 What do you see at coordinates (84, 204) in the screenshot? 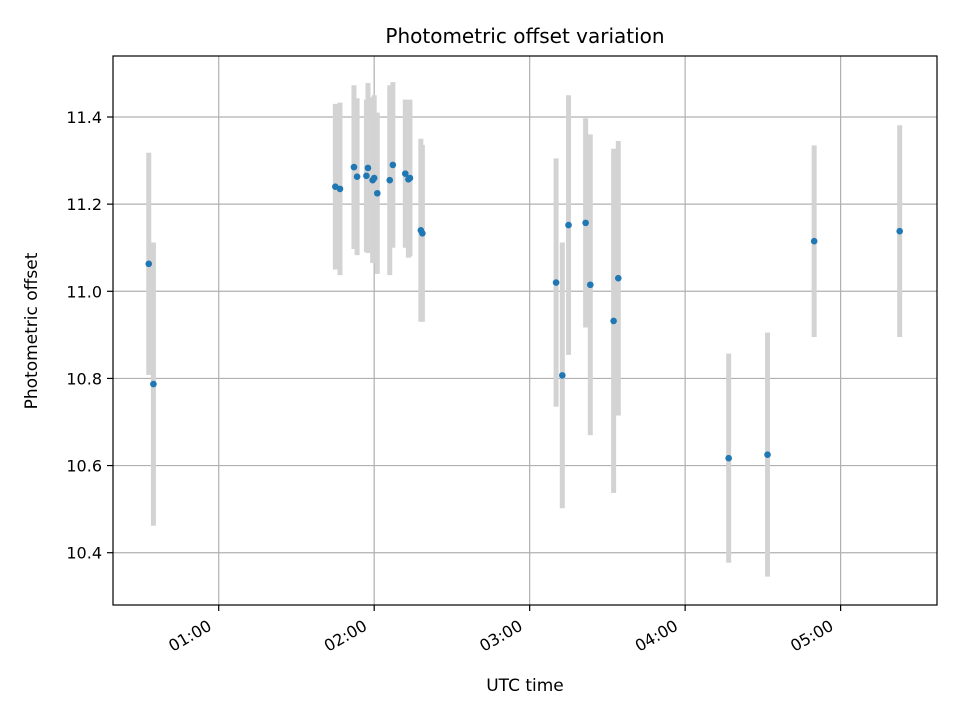
I see `y-tick-label: 11.2` at bounding box center [84, 204].